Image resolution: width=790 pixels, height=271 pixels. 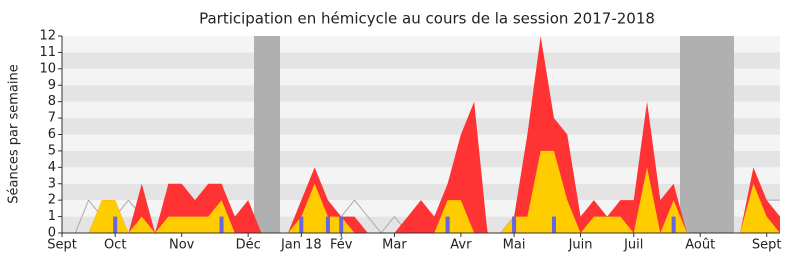 I want to click on y-tick-label: 4, so click(x=52, y=167).